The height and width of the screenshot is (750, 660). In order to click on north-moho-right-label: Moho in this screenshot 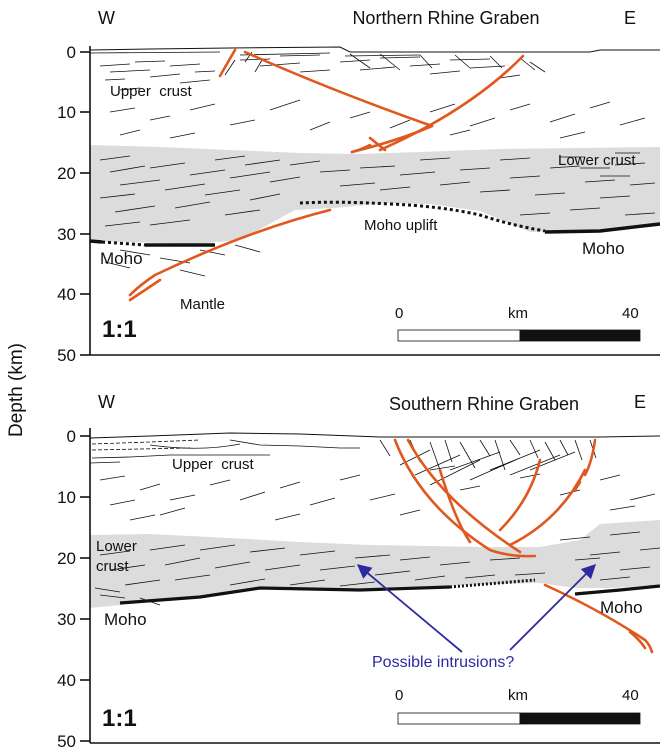, I will do `click(603, 248)`.